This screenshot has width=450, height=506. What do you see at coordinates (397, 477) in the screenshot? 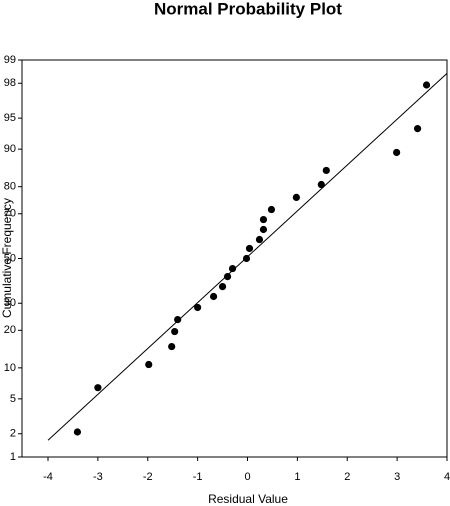
I see `x-tick-label: 3` at bounding box center [397, 477].